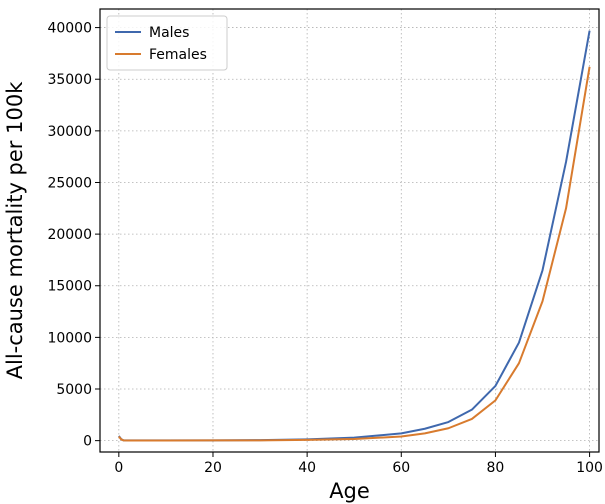 This screenshot has width=605, height=504. I want to click on x-tick-label: 80, so click(496, 468).